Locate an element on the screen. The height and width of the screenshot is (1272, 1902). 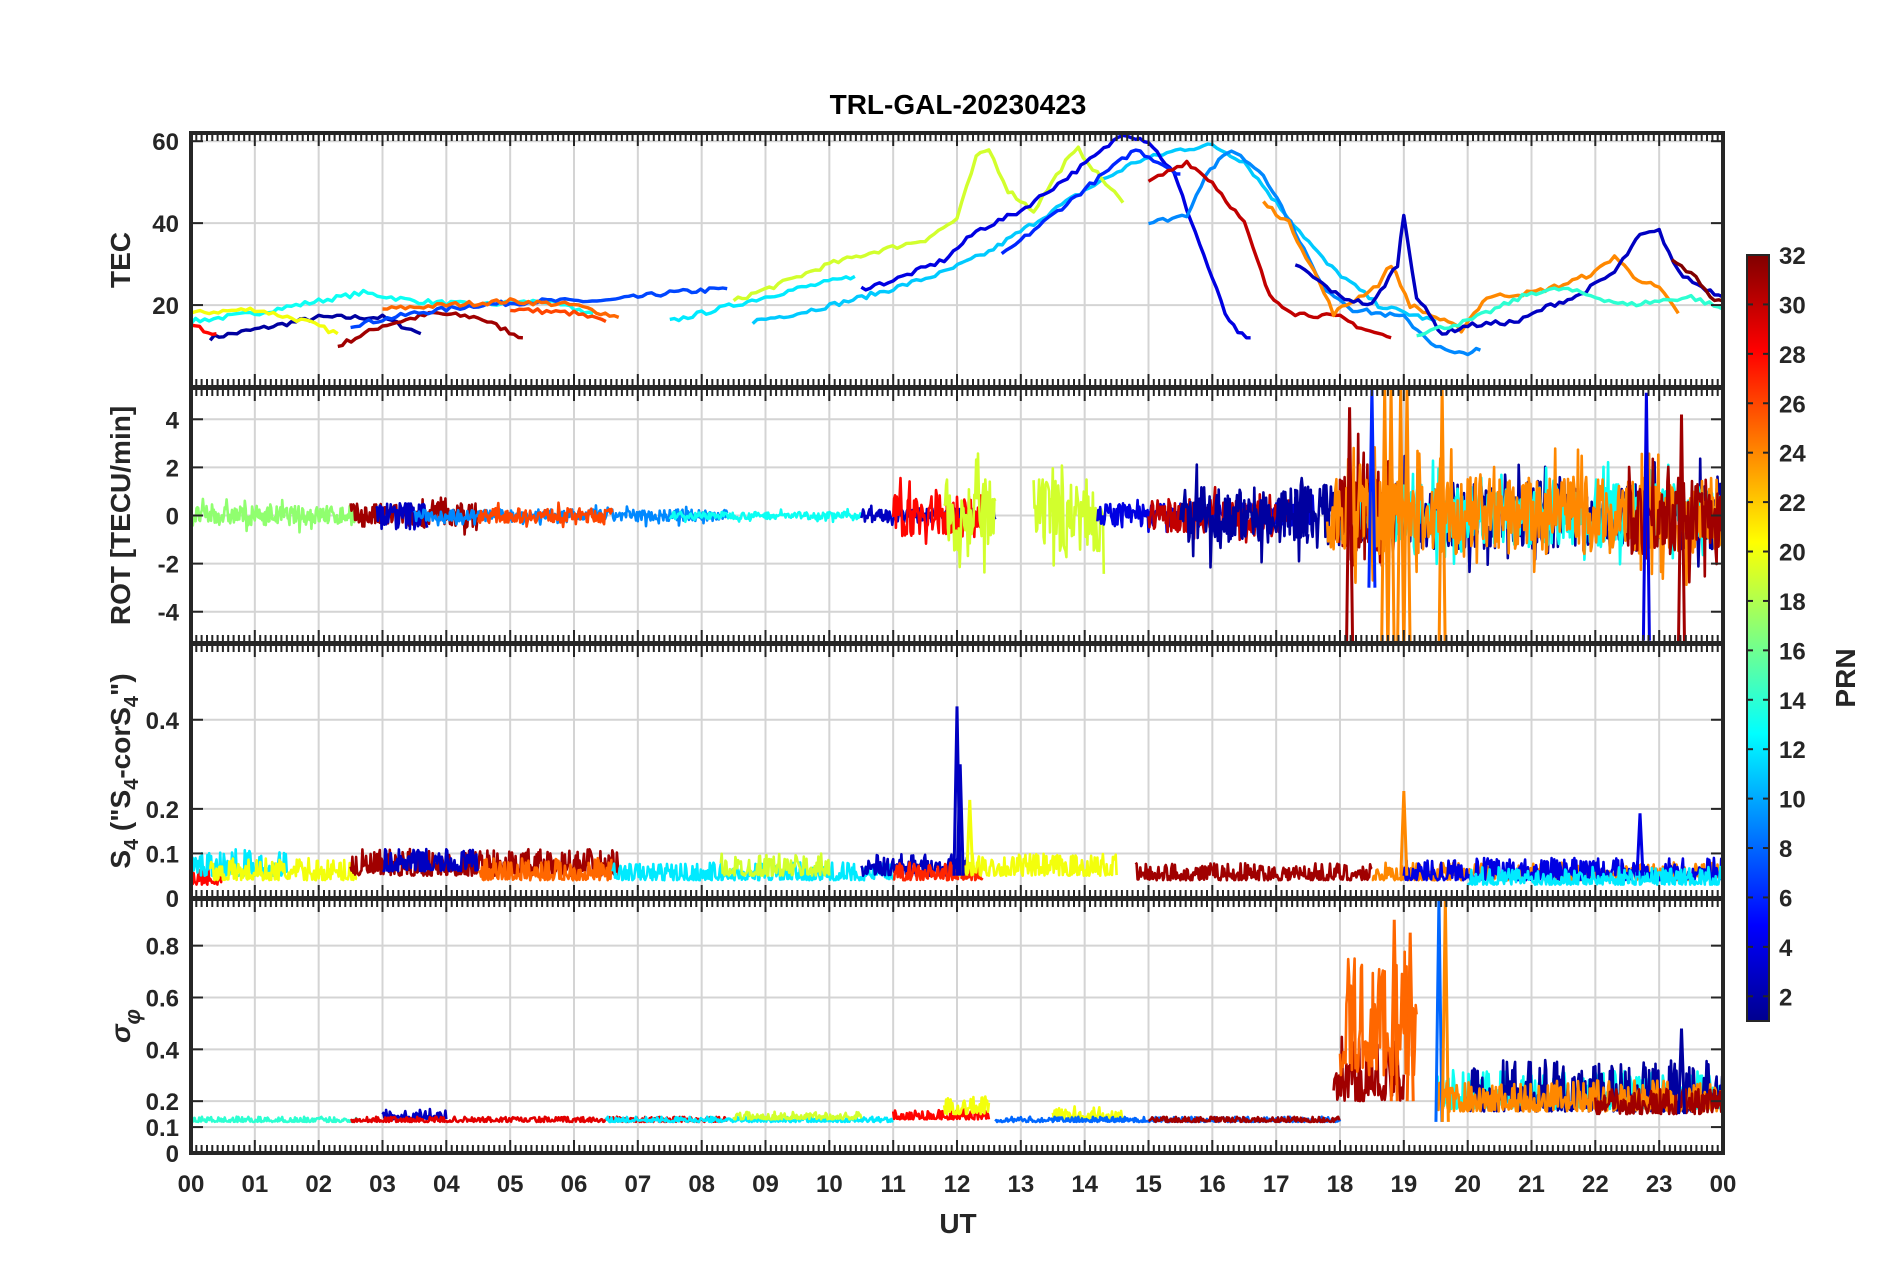
x-tick-label: 22 is located at coordinates (1595, 1184).